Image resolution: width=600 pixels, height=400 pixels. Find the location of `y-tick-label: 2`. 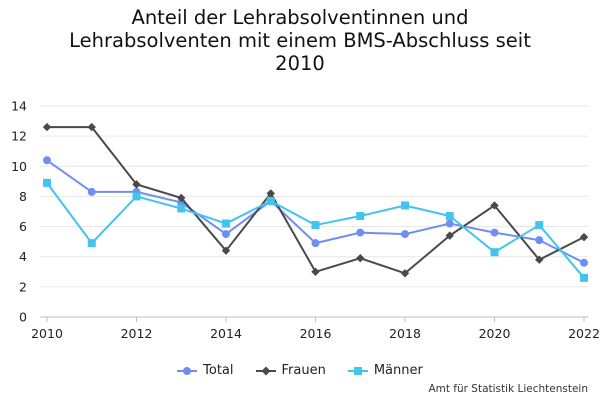

y-tick-label: 2 is located at coordinates (23, 286).